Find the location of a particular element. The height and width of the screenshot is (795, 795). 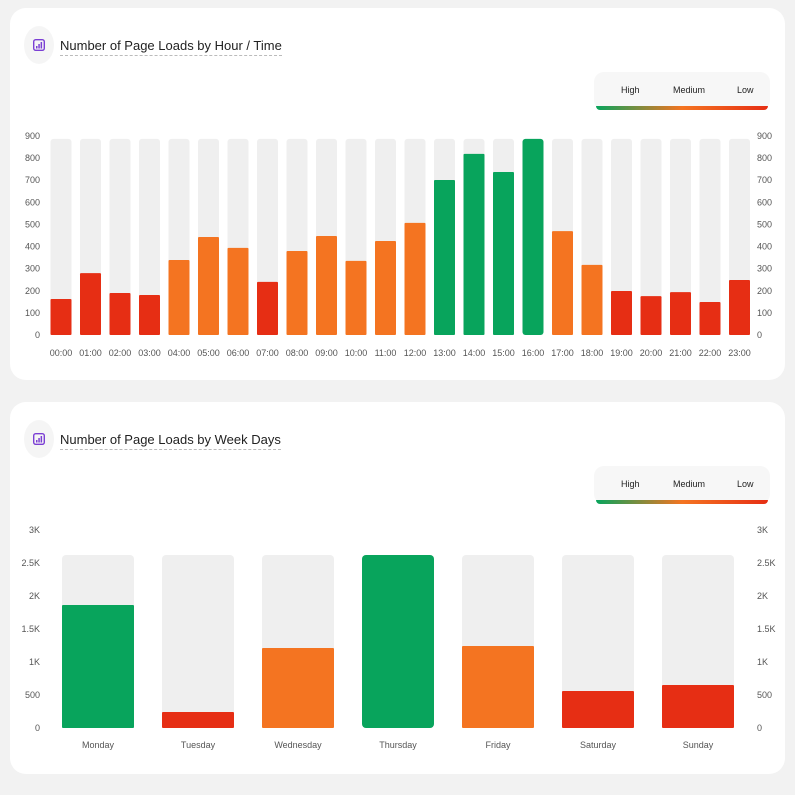

x-tick-label: 20:00 is located at coordinates (651, 353).